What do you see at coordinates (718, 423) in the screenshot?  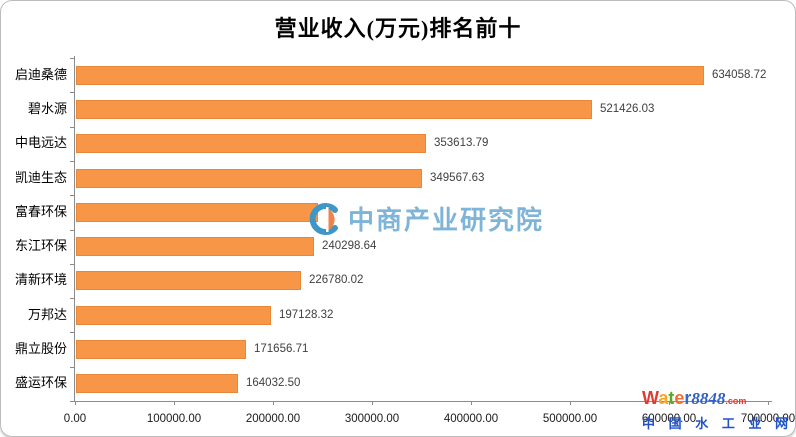 I see `water8848-subtitle: 中 国 水 工 业 网` at bounding box center [718, 423].